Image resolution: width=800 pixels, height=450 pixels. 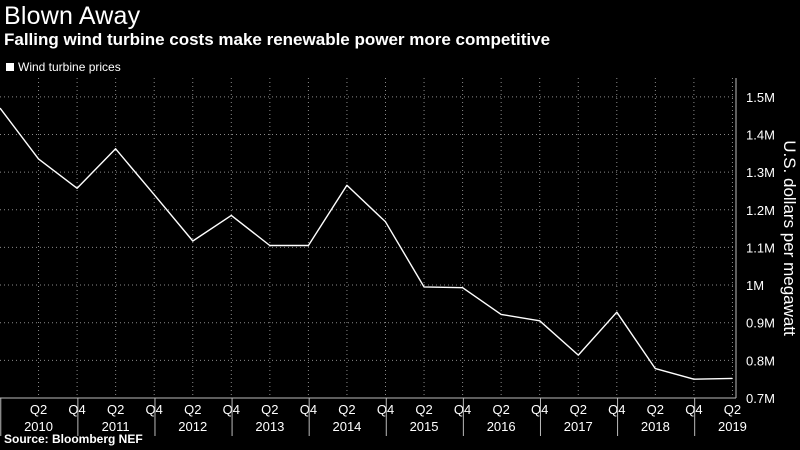 What do you see at coordinates (755, 285) in the screenshot?
I see `y-tick-label: 1M` at bounding box center [755, 285].